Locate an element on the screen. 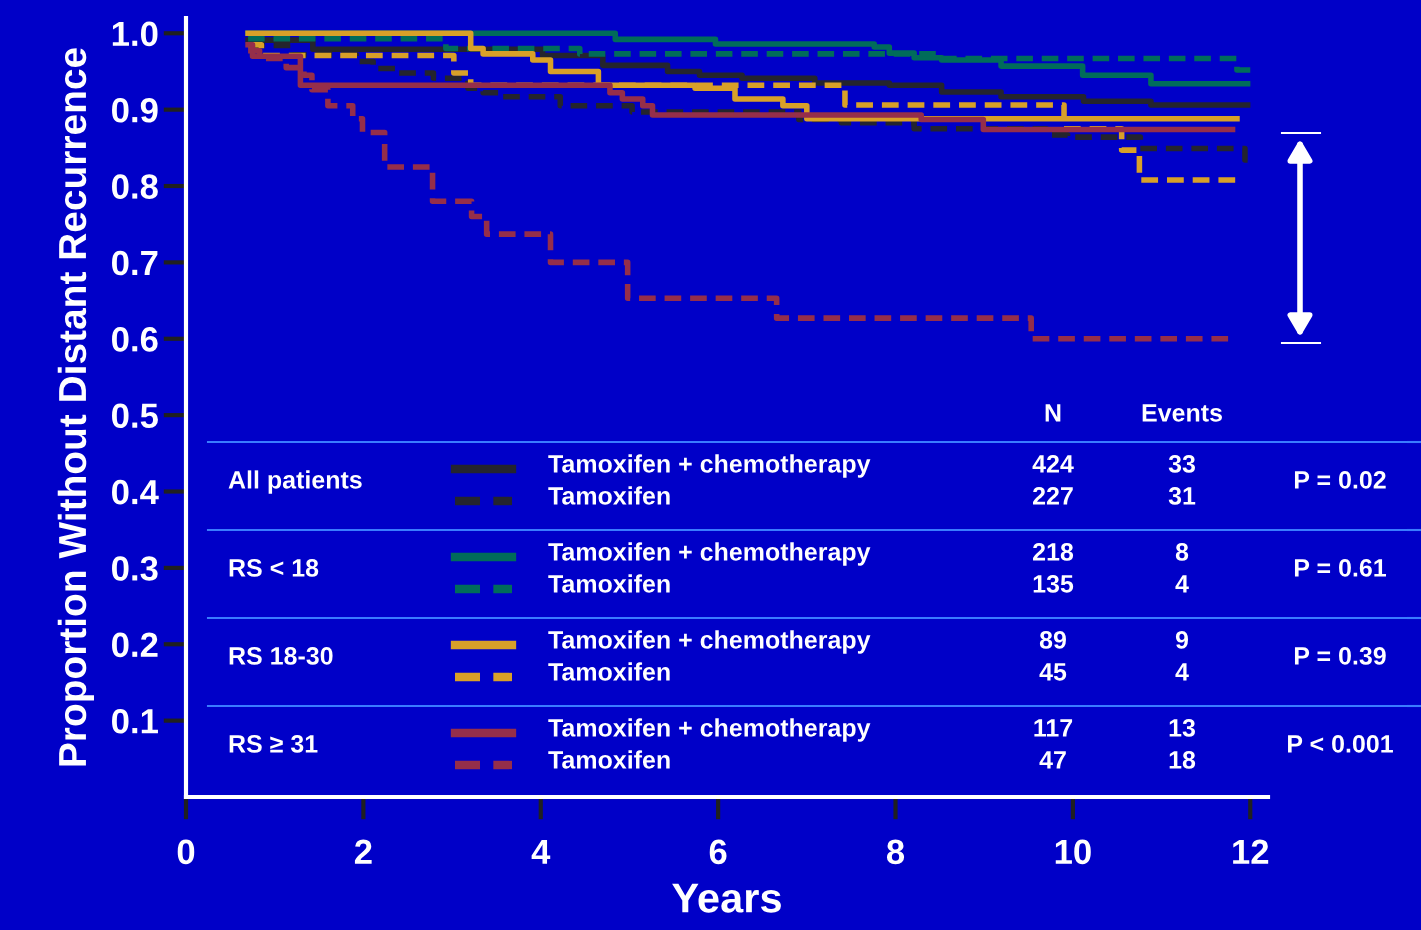 The height and width of the screenshot is (930, 1421). y-tick-label: 0.4 is located at coordinates (135, 492).